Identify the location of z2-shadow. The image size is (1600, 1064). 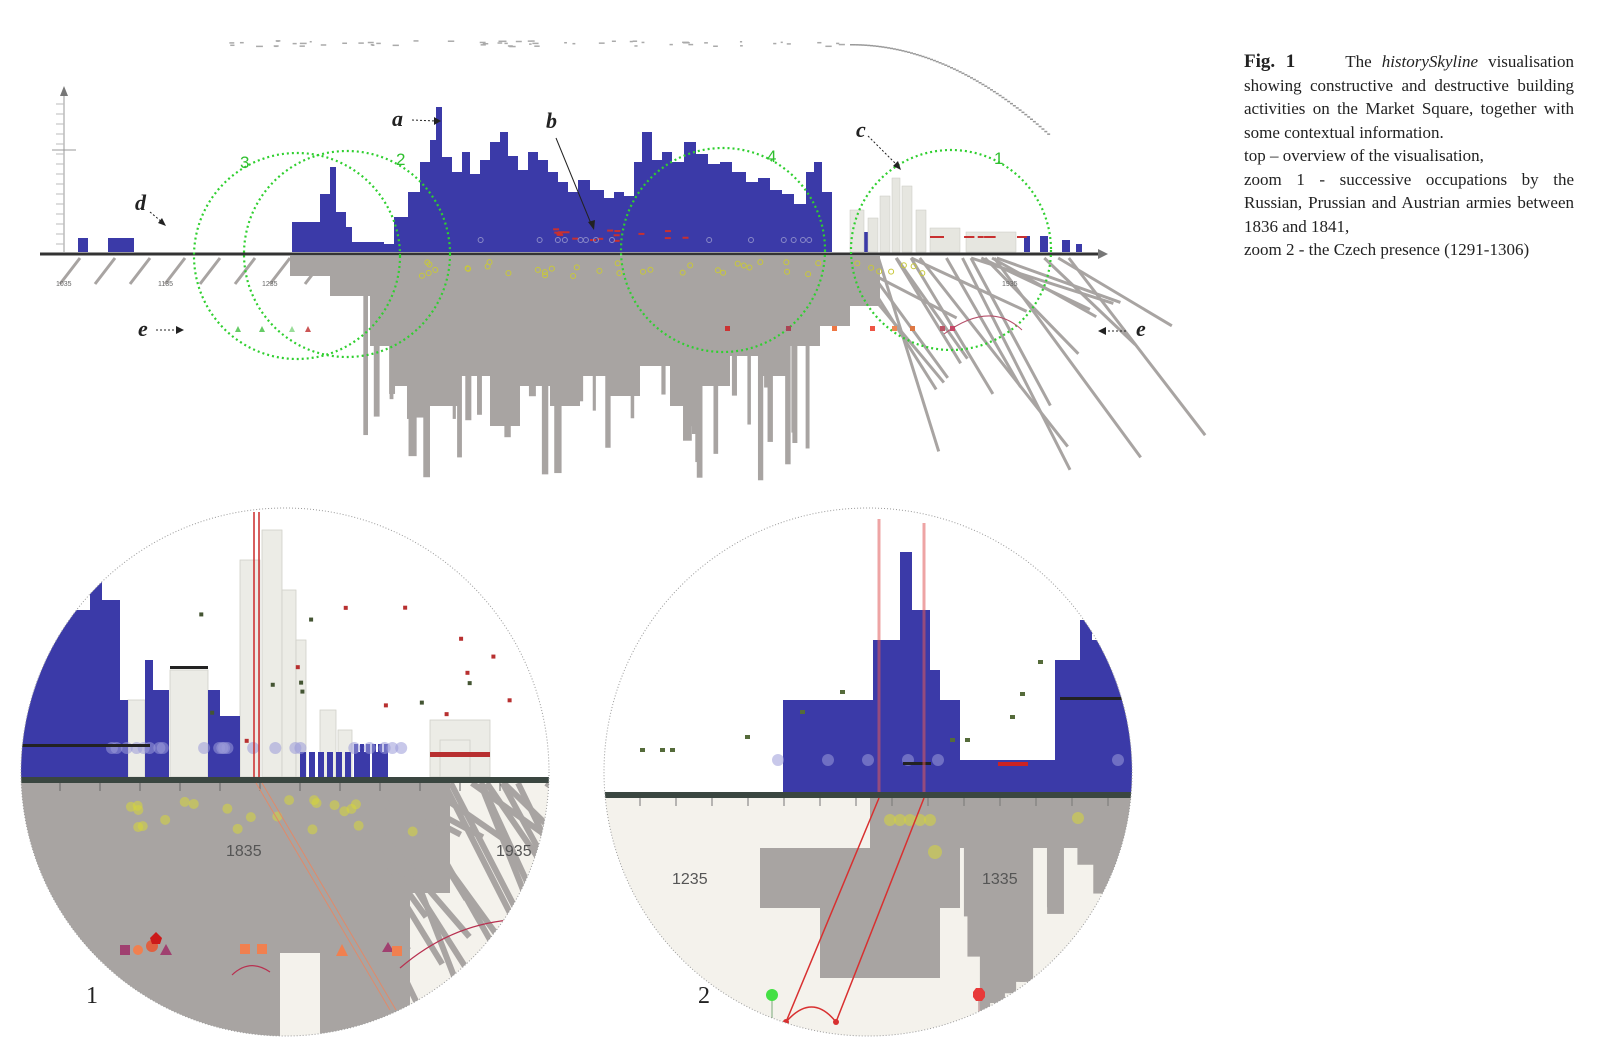
(880, 943).